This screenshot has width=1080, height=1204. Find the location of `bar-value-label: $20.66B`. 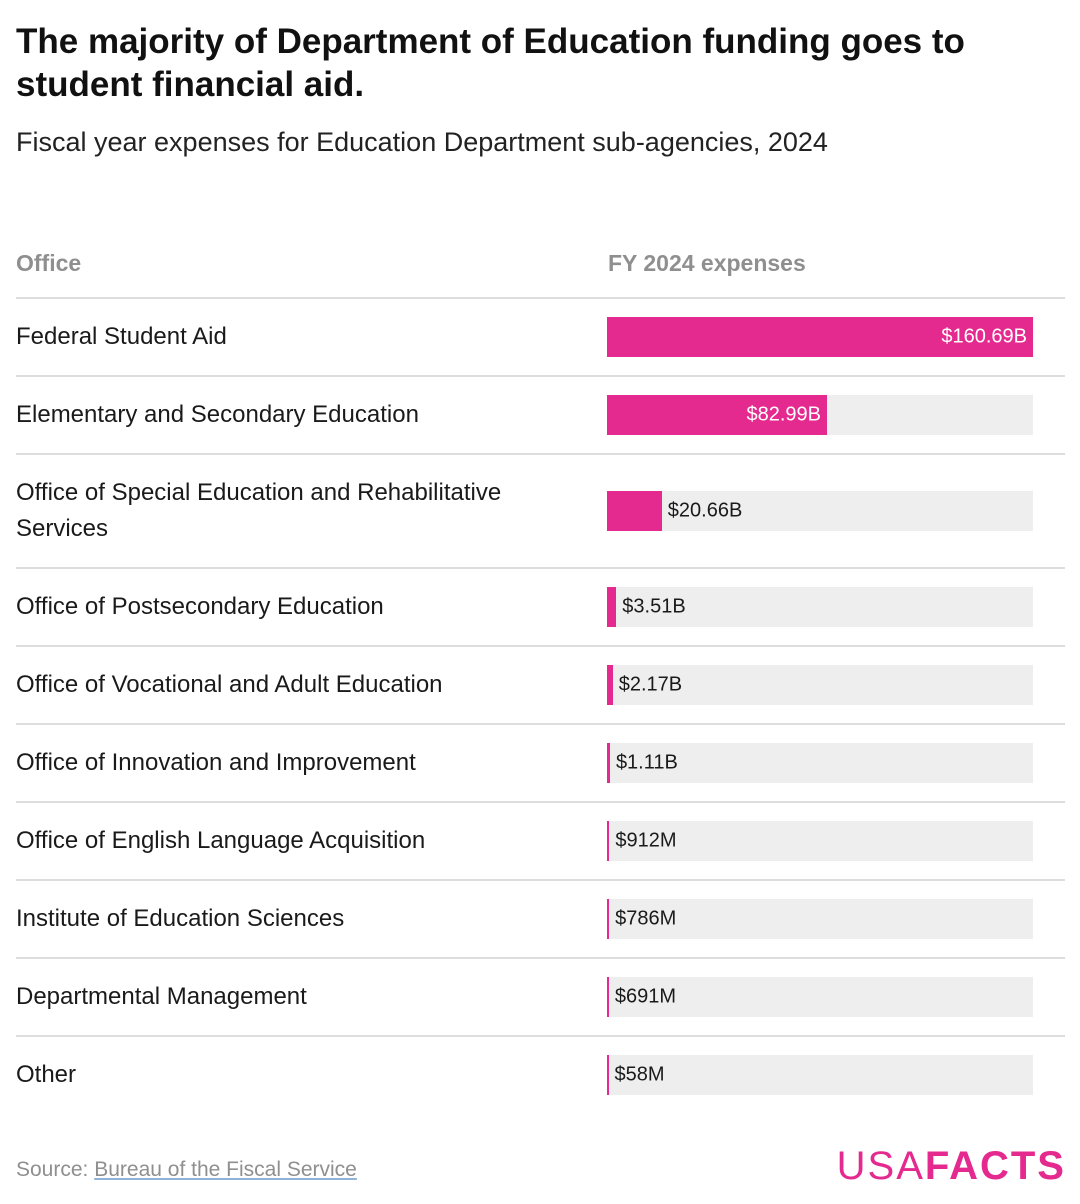

bar-value-label: $20.66B is located at coordinates (705, 510).